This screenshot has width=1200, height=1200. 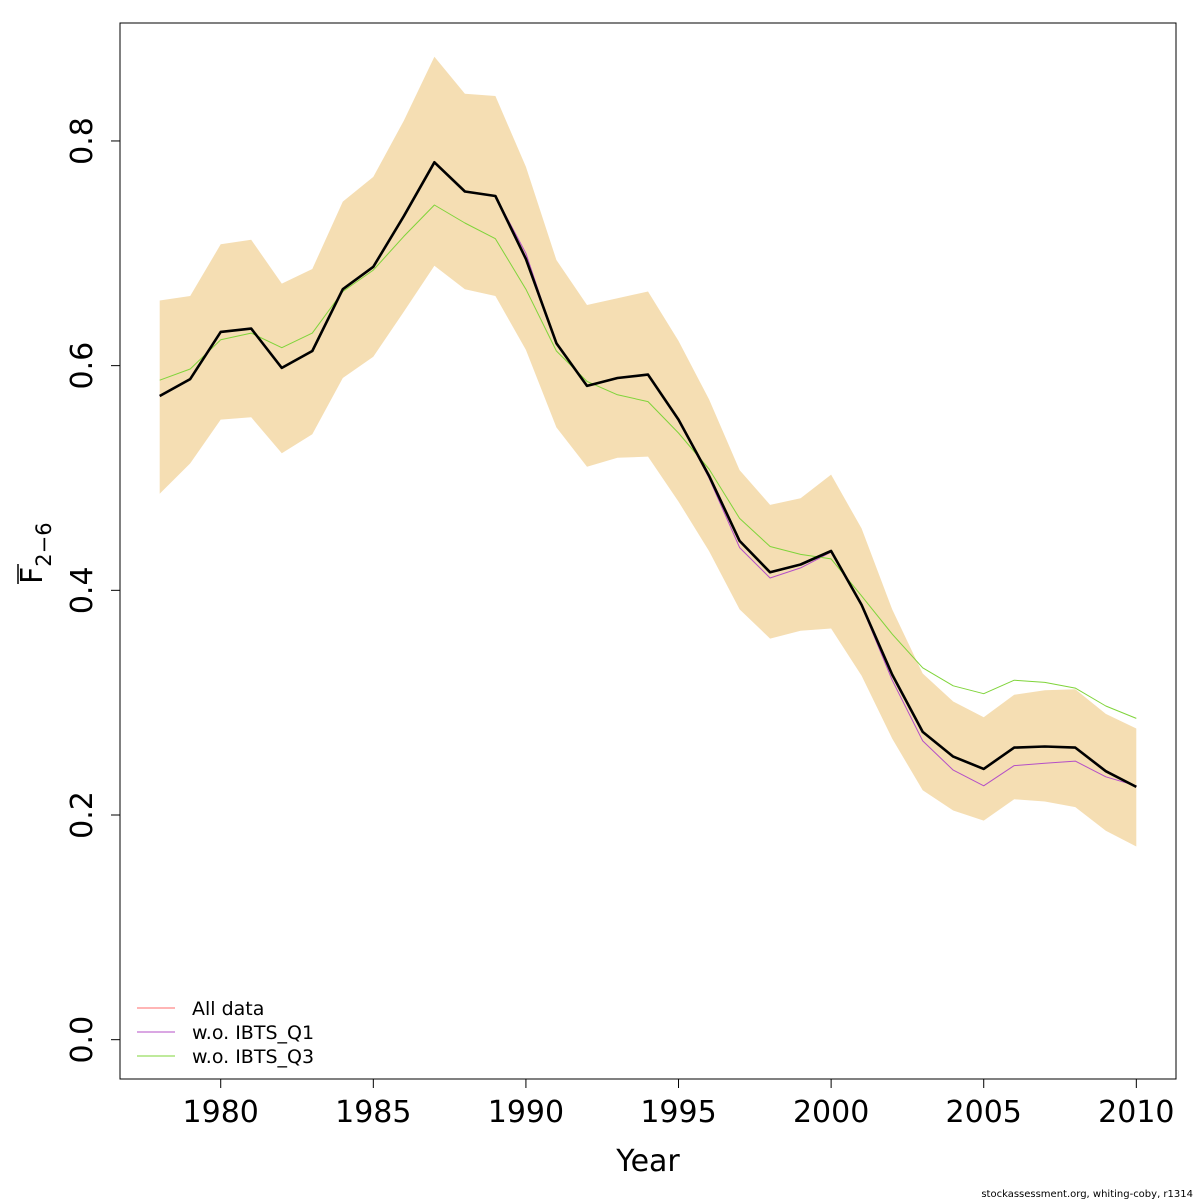 What do you see at coordinates (678, 1112) in the screenshot?
I see `x-tick-label: 1995` at bounding box center [678, 1112].